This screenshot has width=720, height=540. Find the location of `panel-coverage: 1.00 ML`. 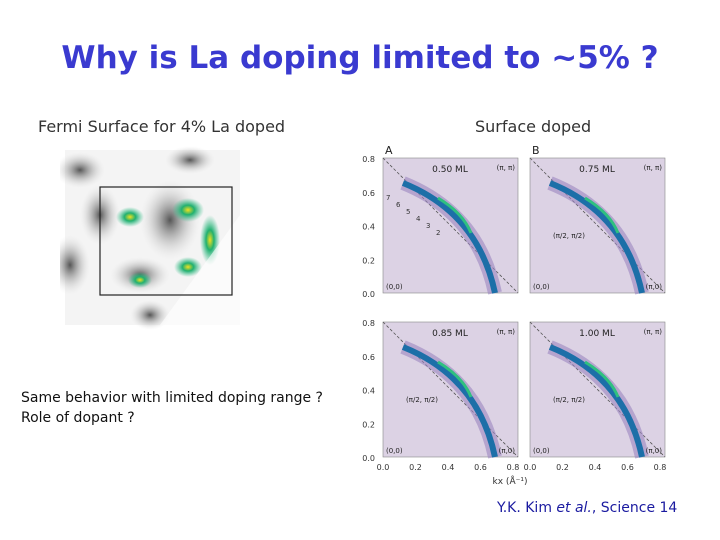

panel-coverage: 1.00 ML is located at coordinates (597, 334).